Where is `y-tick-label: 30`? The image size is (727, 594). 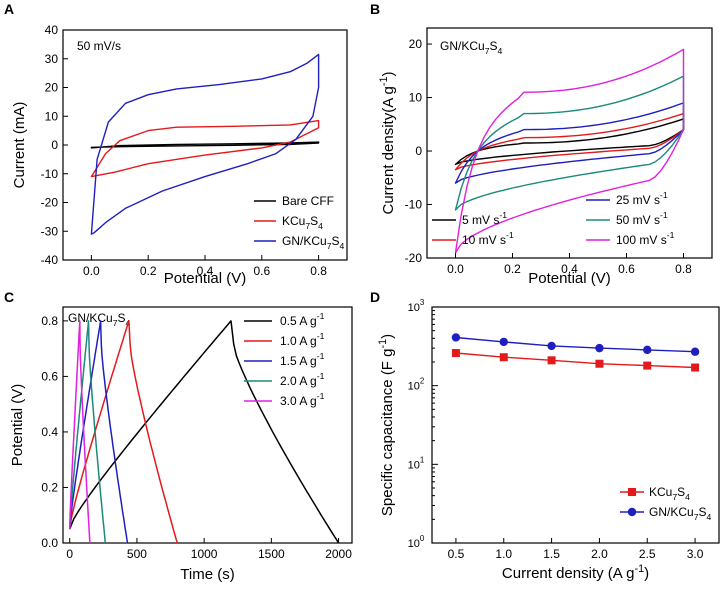
y-tick-label: 30 is located at coordinates (52, 59).